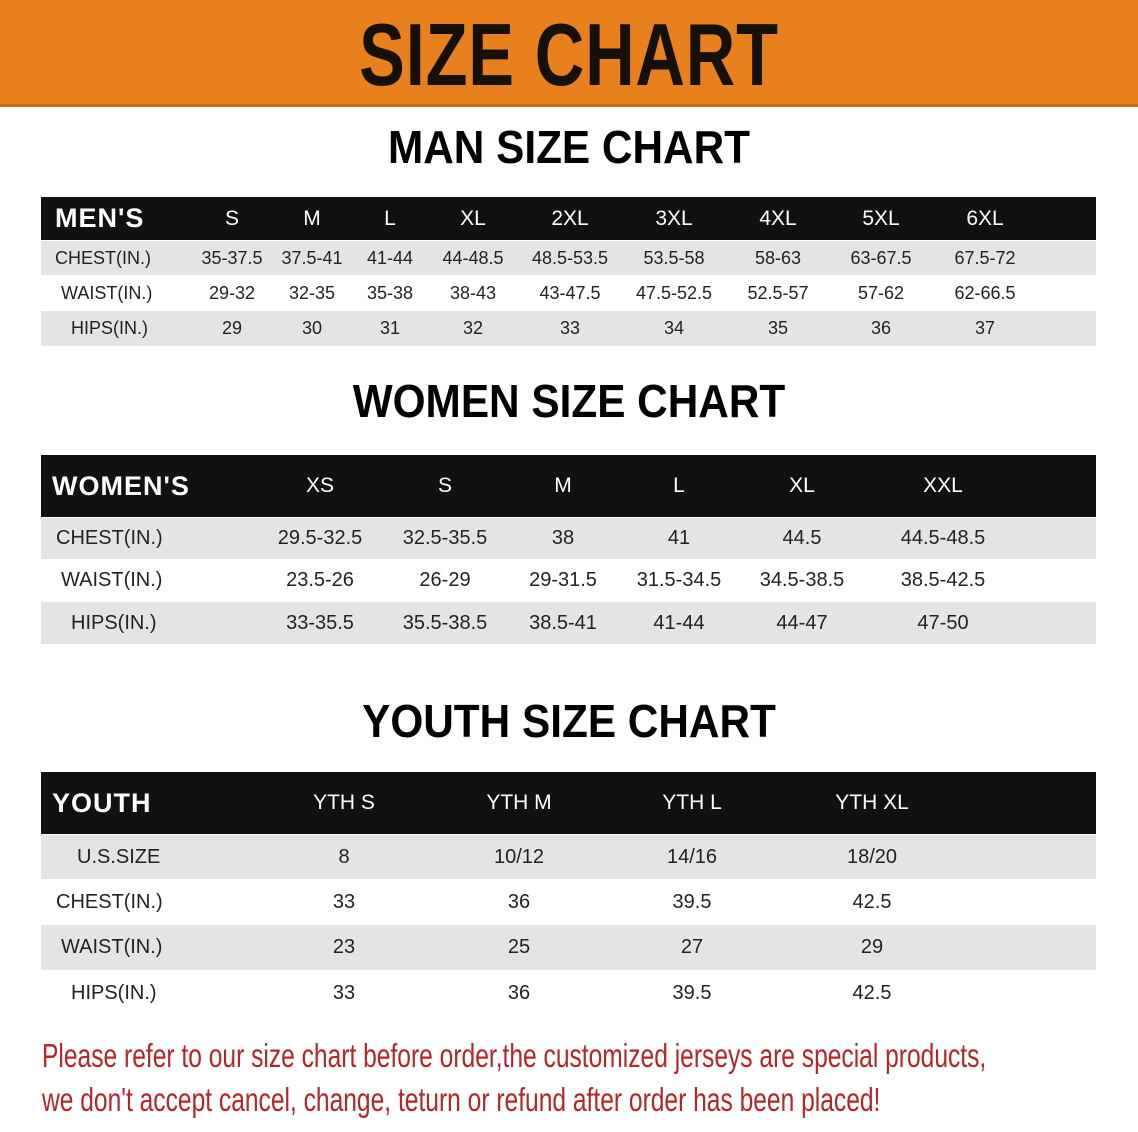 Image resolution: width=1138 pixels, height=1132 pixels. I want to click on banner: SIZE CHART, so click(569, 53).